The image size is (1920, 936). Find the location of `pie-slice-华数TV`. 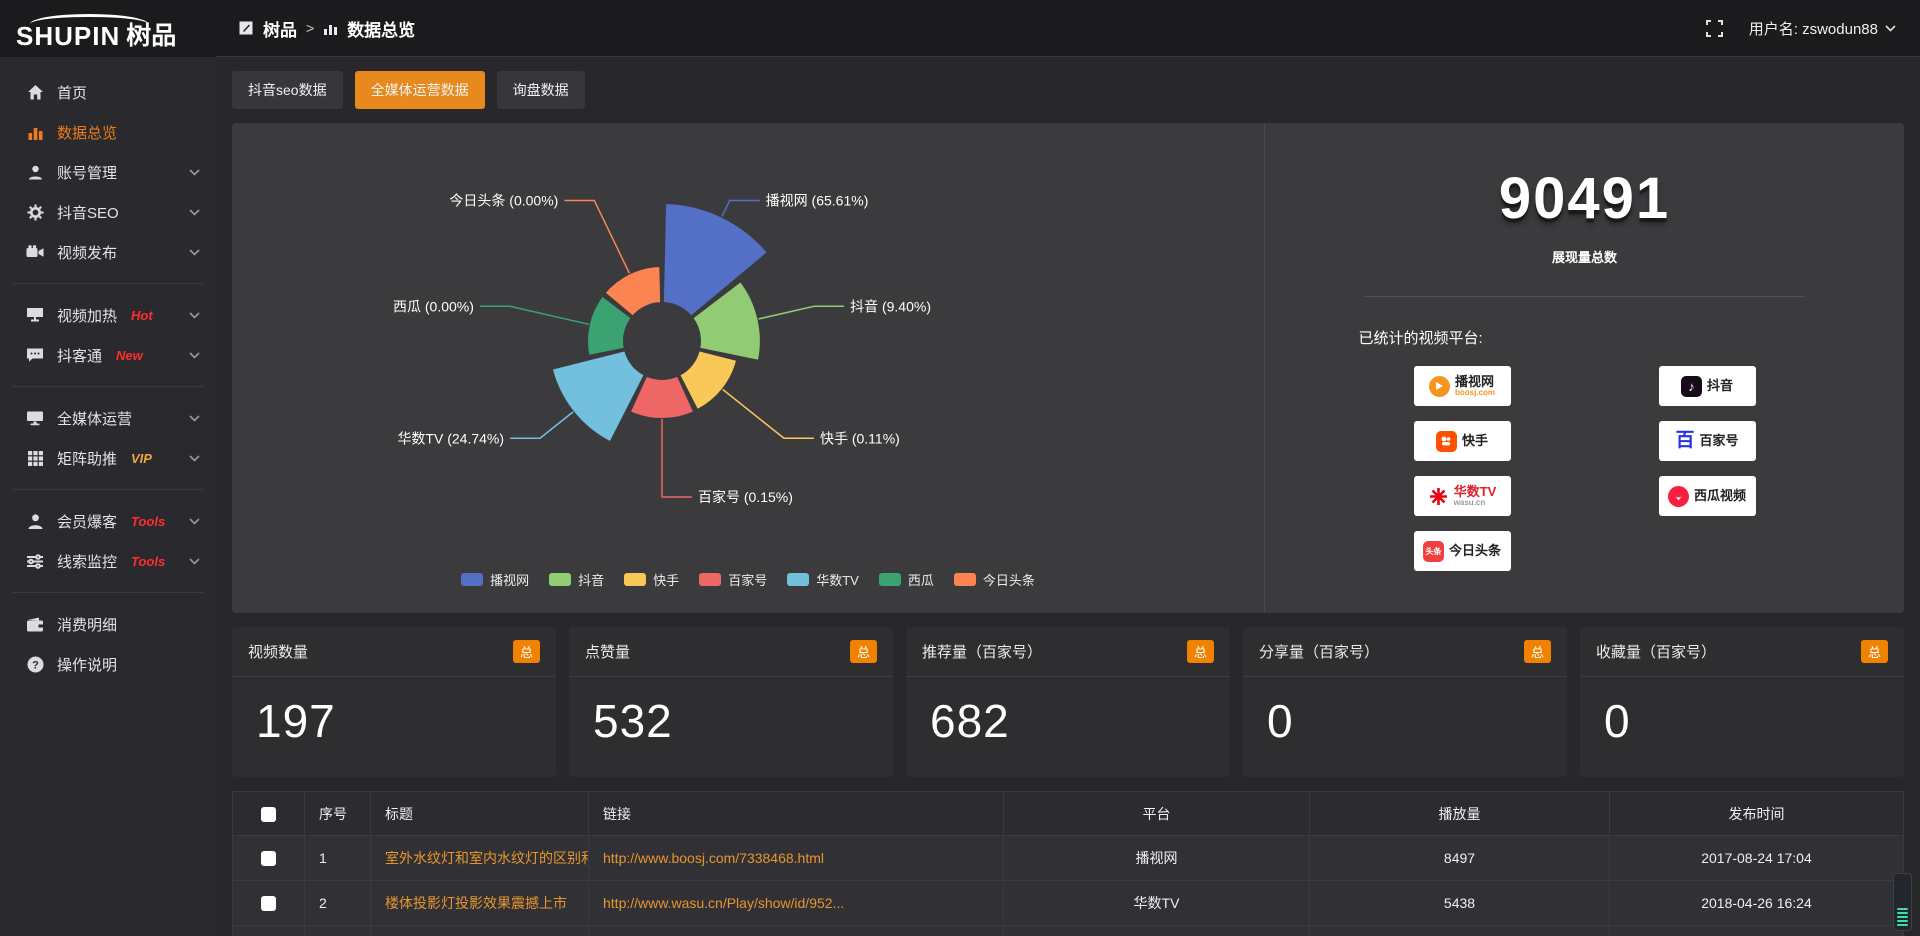

pie-slice-华数TV is located at coordinates (598, 396).